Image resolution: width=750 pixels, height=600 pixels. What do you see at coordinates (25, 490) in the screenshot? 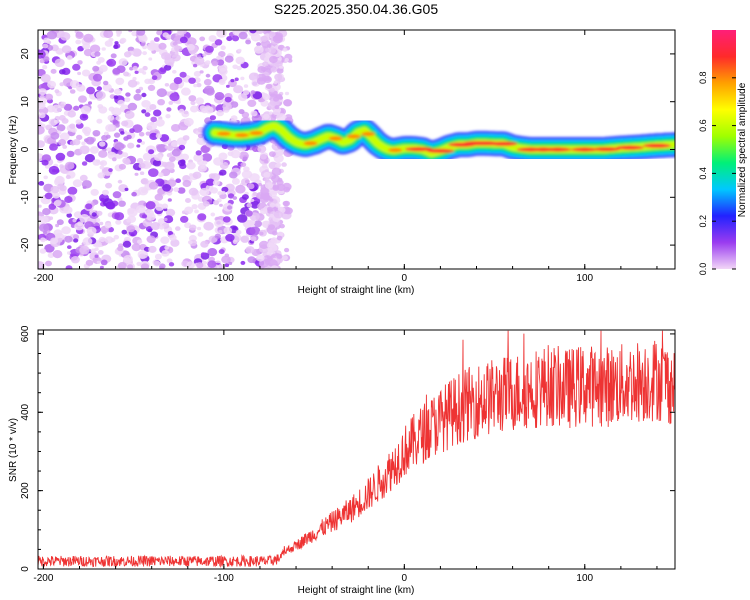
I see `y-tick-label: 200` at bounding box center [25, 490].